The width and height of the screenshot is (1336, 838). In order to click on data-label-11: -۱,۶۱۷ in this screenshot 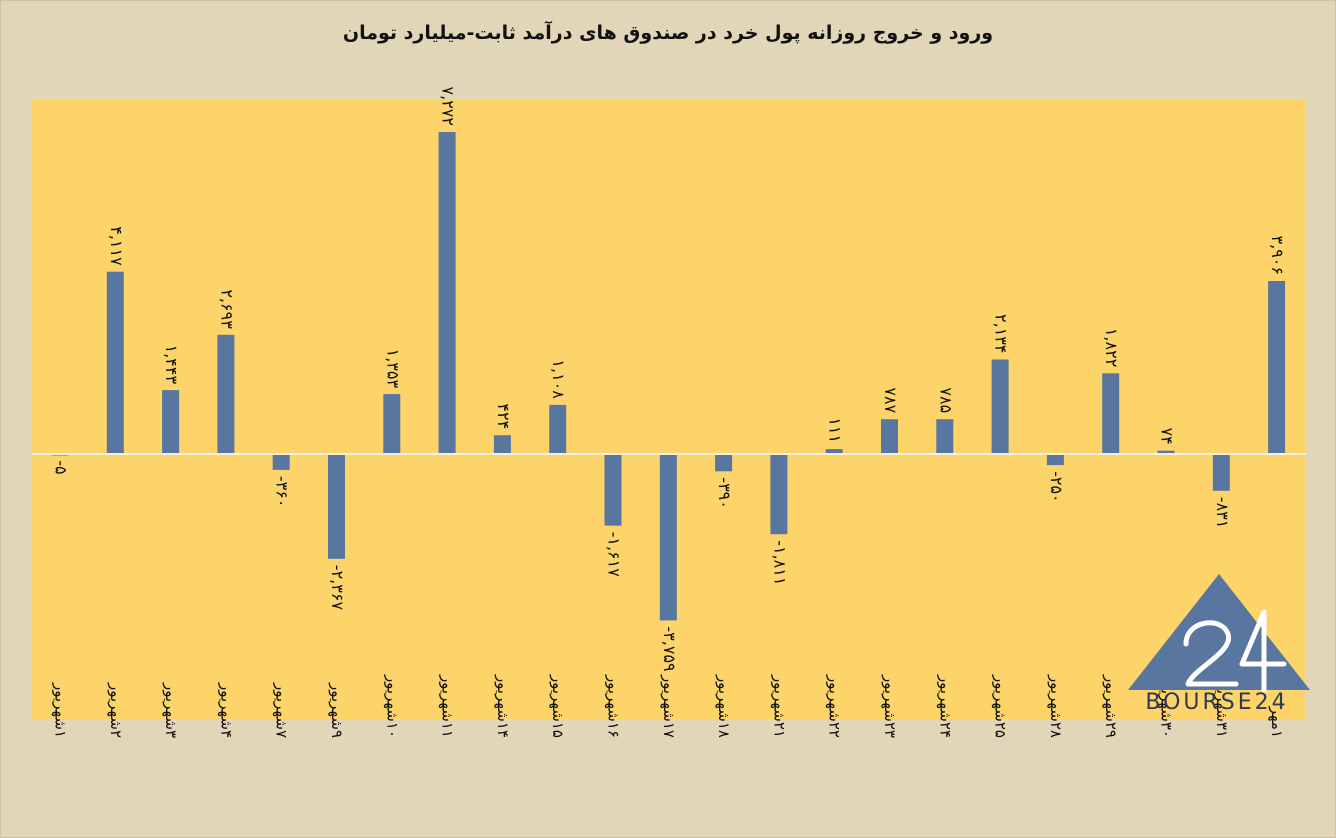, I will do `click(614, 555)`.